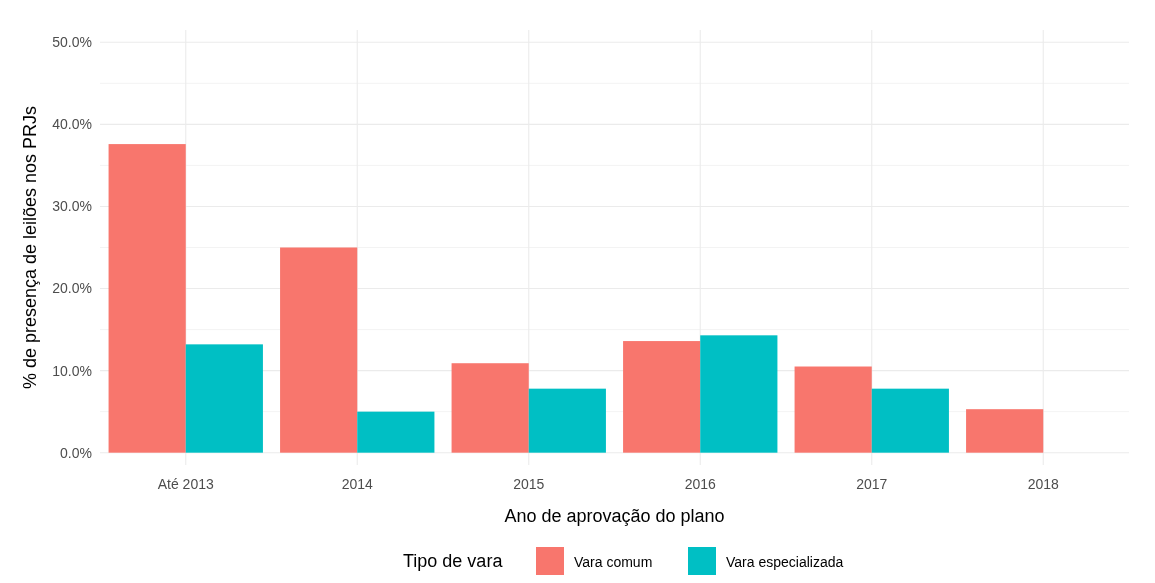  What do you see at coordinates (185, 484) in the screenshot?
I see `x-tick-label: Até 2013` at bounding box center [185, 484].